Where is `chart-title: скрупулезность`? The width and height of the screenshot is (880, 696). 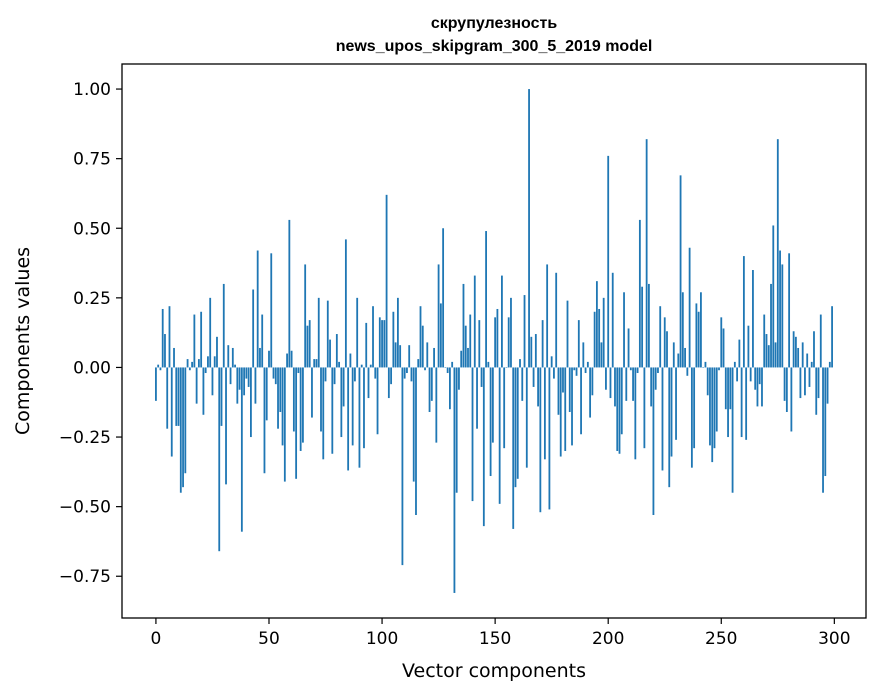 chart-title: скрупулезность is located at coordinates (494, 23).